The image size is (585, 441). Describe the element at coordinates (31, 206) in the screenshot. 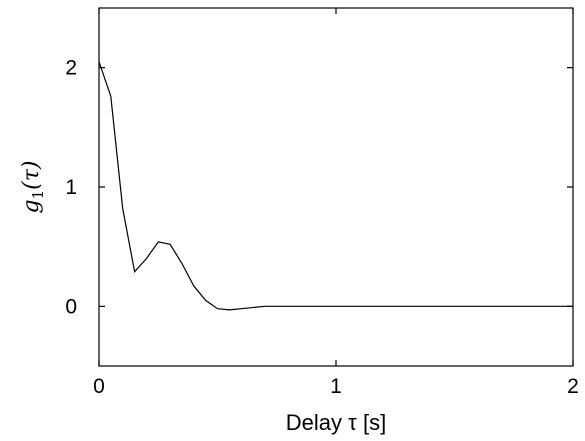

I see `y-axis-title-base: g` at that location.